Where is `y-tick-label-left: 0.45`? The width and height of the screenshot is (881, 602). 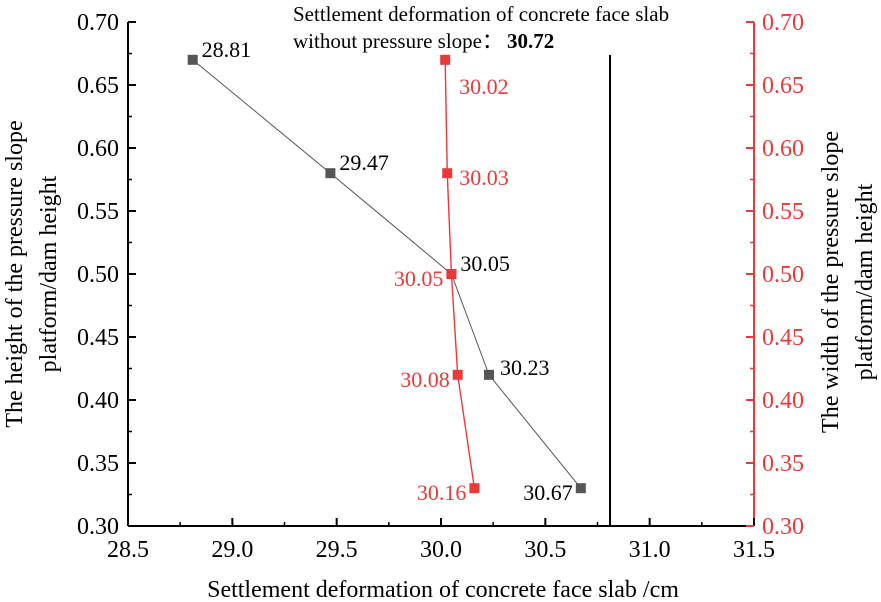
y-tick-label-left: 0.45 is located at coordinates (98, 338).